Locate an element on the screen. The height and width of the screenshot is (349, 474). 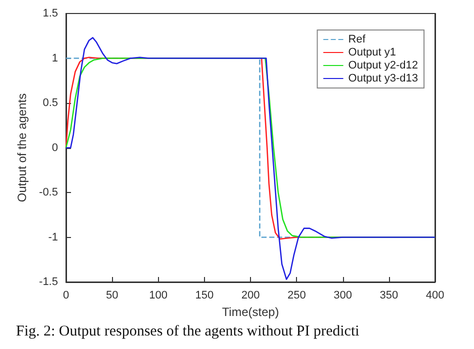
y-axis-title: Output of the agents is located at coordinates (22, 147).